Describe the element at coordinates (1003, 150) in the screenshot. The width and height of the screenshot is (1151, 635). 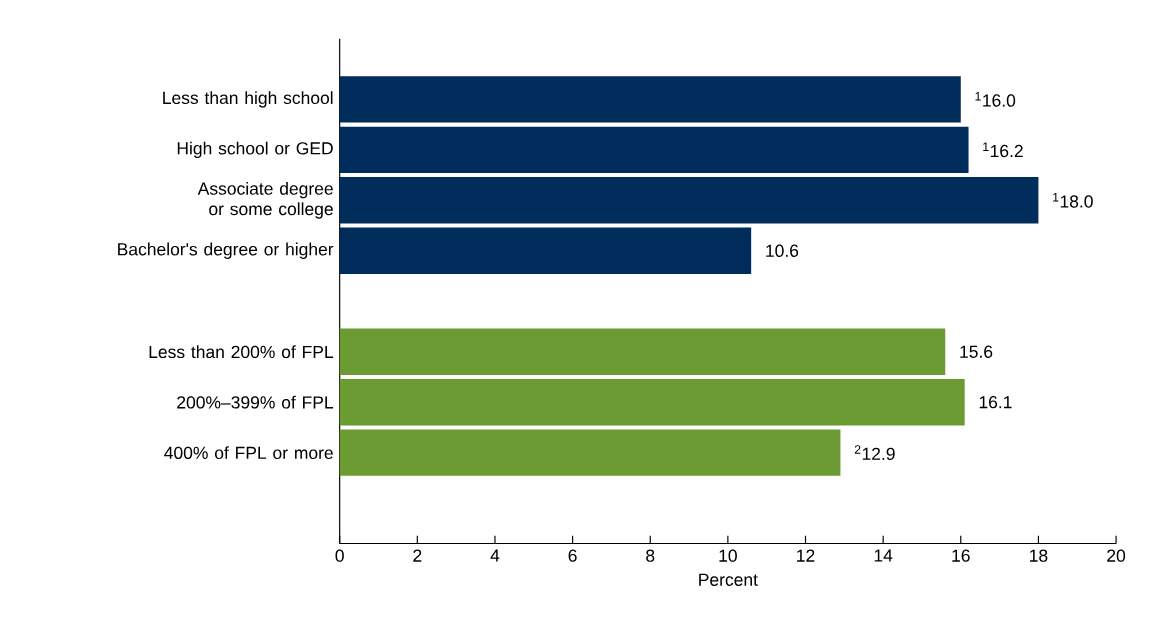
I see `data-label: $^{1}$16.2` at that location.